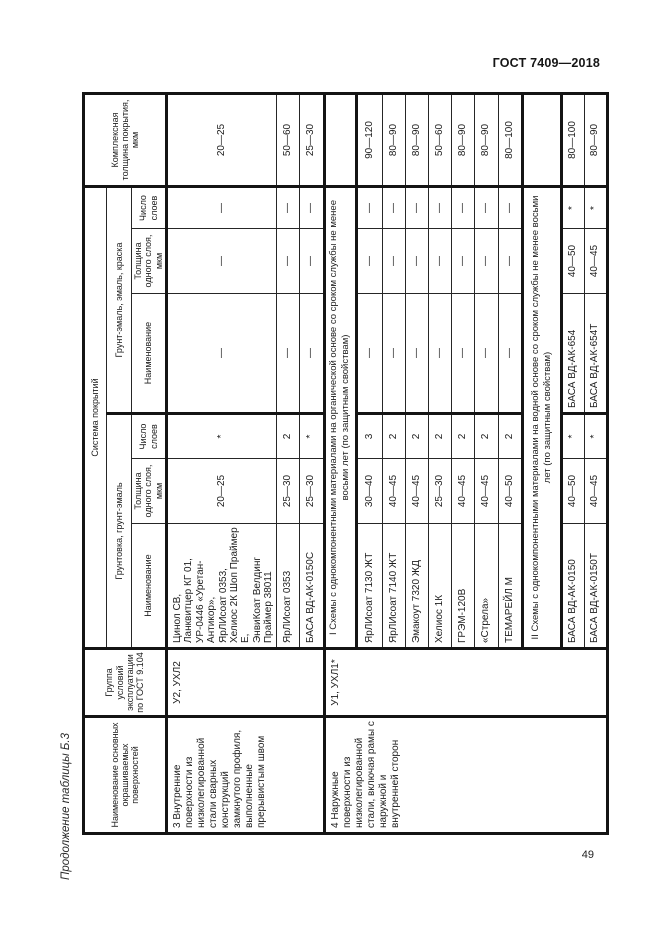  Describe the element at coordinates (573, 586) in the screenshot. I see `table-cell: БАСА ВД-АК-0150` at that location.